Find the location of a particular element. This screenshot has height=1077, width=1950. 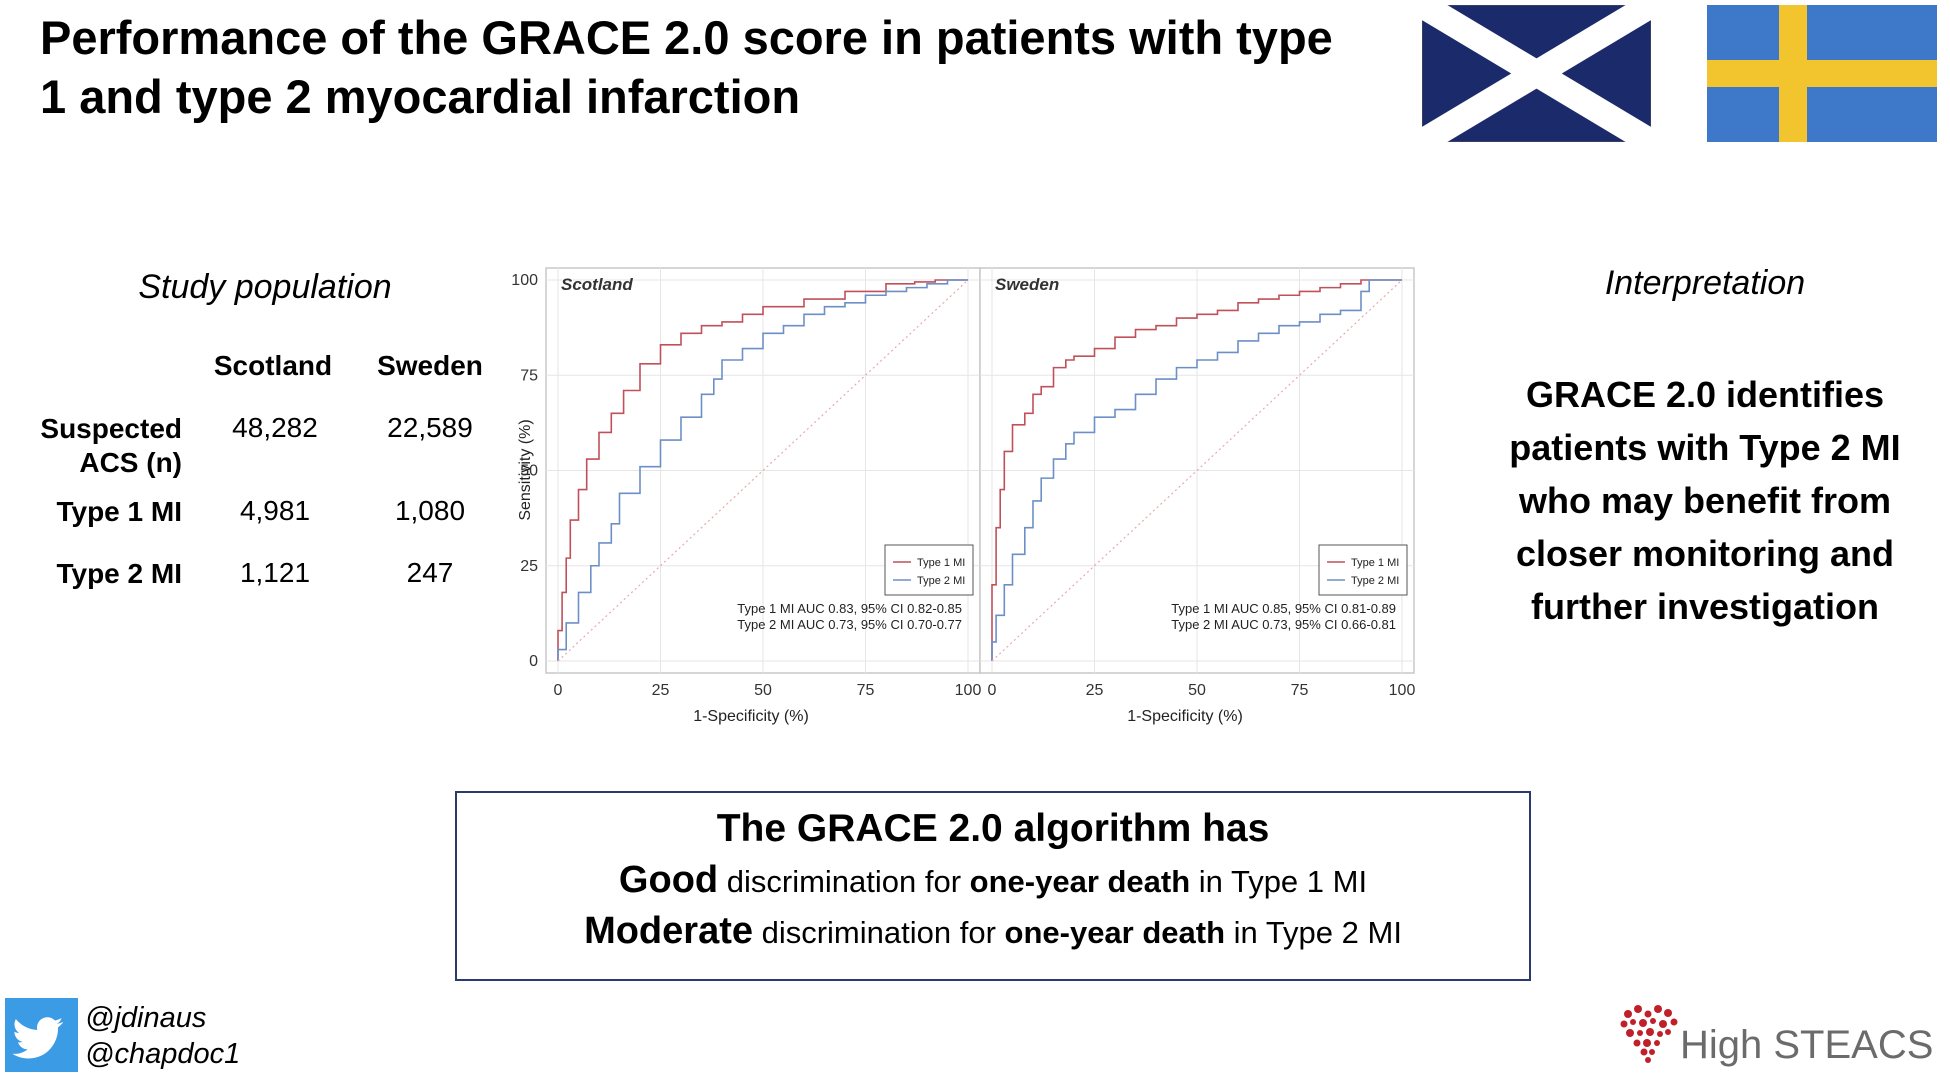

twitter-icon is located at coordinates (41, 1035).